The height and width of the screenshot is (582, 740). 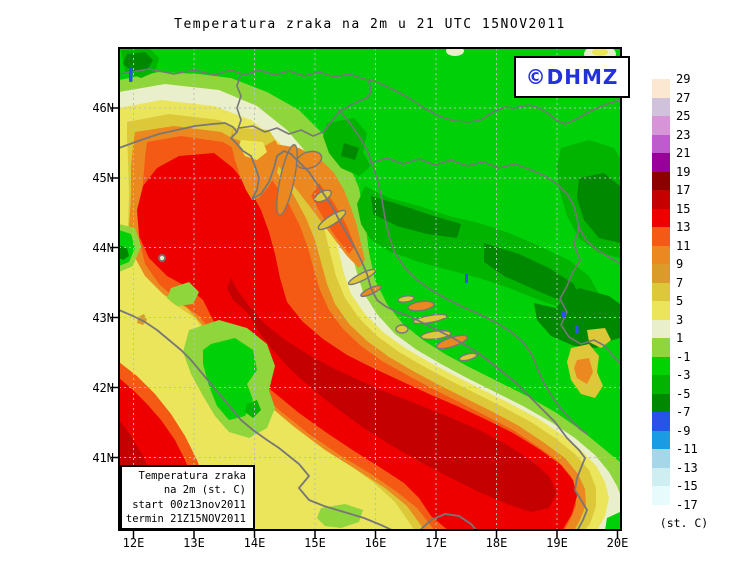 I want to click on colorbar-tick-label: -9, so click(x=683, y=430).